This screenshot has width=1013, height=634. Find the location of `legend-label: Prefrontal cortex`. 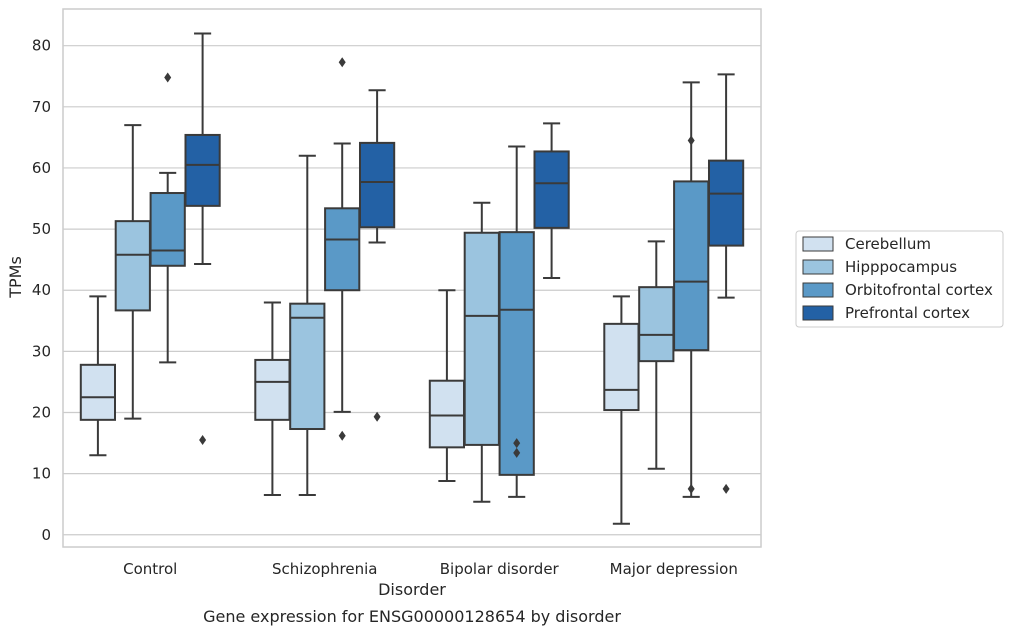

legend-label: Prefrontal cortex is located at coordinates (907, 313).